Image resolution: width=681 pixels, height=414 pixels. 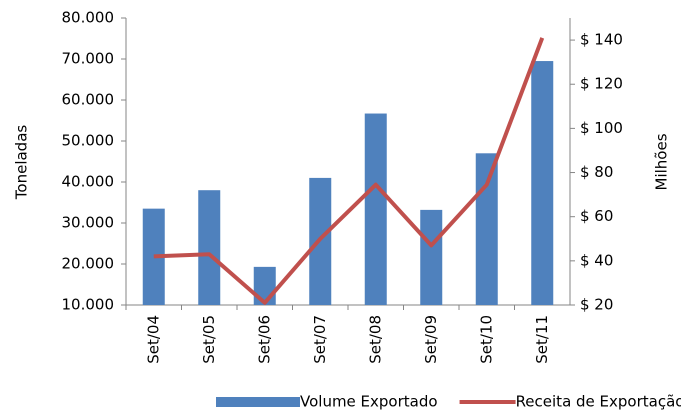 What do you see at coordinates (596, 305) in the screenshot?
I see `y2-tick-label: $ 20` at bounding box center [596, 305].